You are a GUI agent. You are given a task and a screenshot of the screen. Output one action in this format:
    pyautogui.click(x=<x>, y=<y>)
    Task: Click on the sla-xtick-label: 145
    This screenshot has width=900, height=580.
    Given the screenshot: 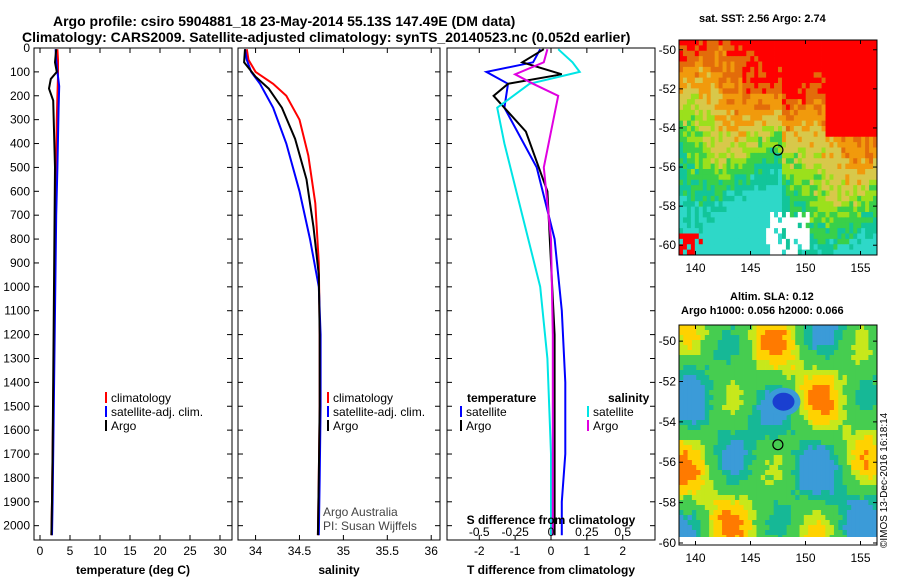 What is the action you would take?
    pyautogui.click(x=750, y=558)
    